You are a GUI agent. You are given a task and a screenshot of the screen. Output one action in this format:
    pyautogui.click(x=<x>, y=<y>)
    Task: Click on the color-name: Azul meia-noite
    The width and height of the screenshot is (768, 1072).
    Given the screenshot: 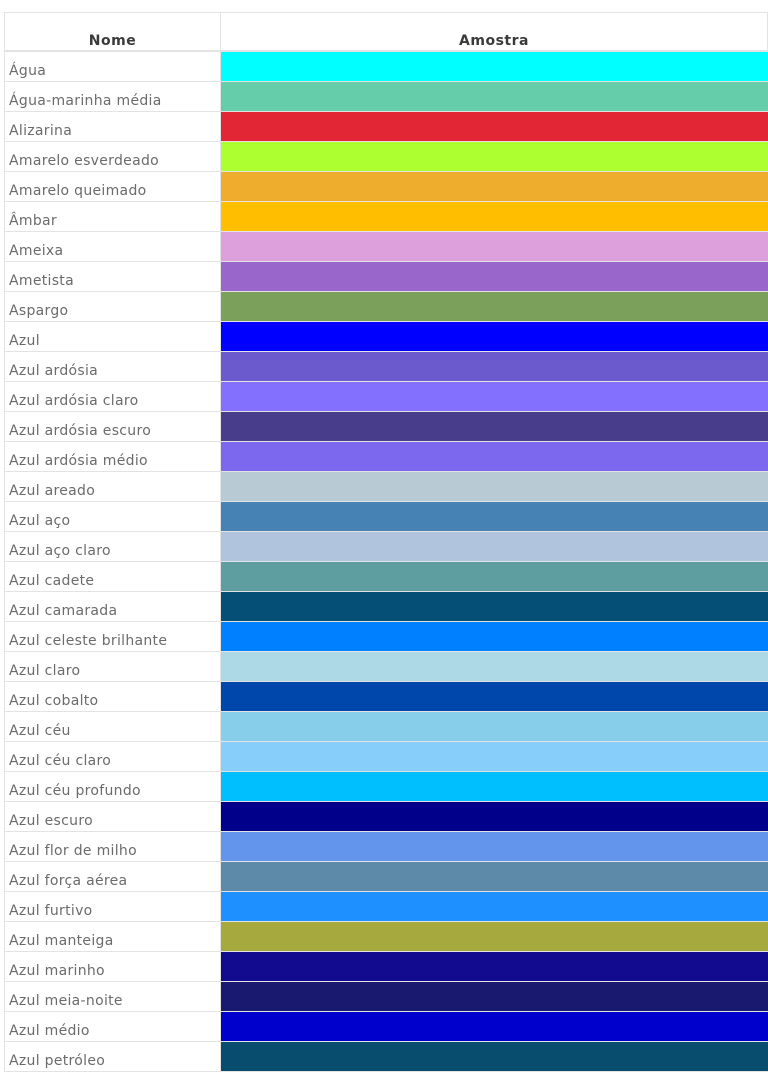 What is the action you would take?
    pyautogui.click(x=112, y=996)
    